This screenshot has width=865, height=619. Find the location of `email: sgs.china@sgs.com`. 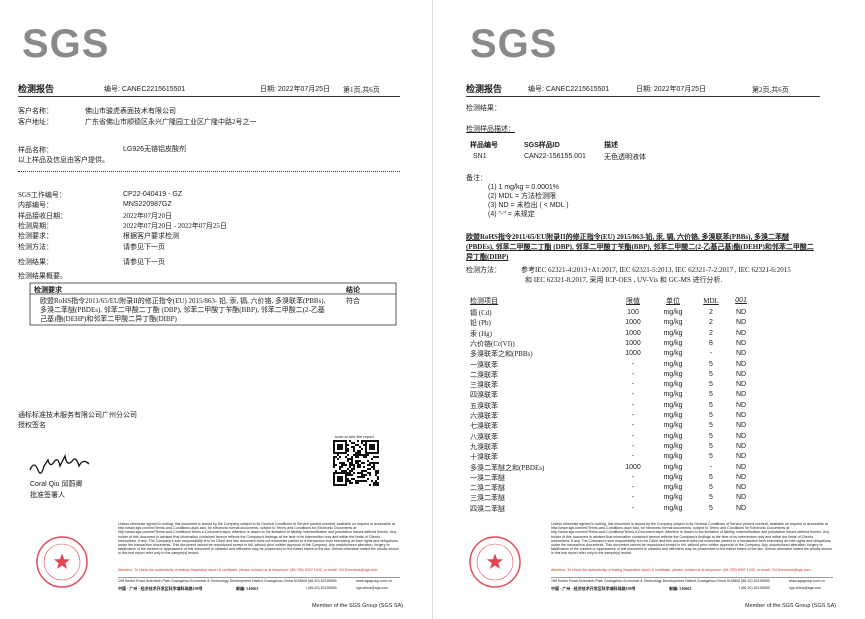

email: sgs.china@sgs.com is located at coordinates (372, 588).